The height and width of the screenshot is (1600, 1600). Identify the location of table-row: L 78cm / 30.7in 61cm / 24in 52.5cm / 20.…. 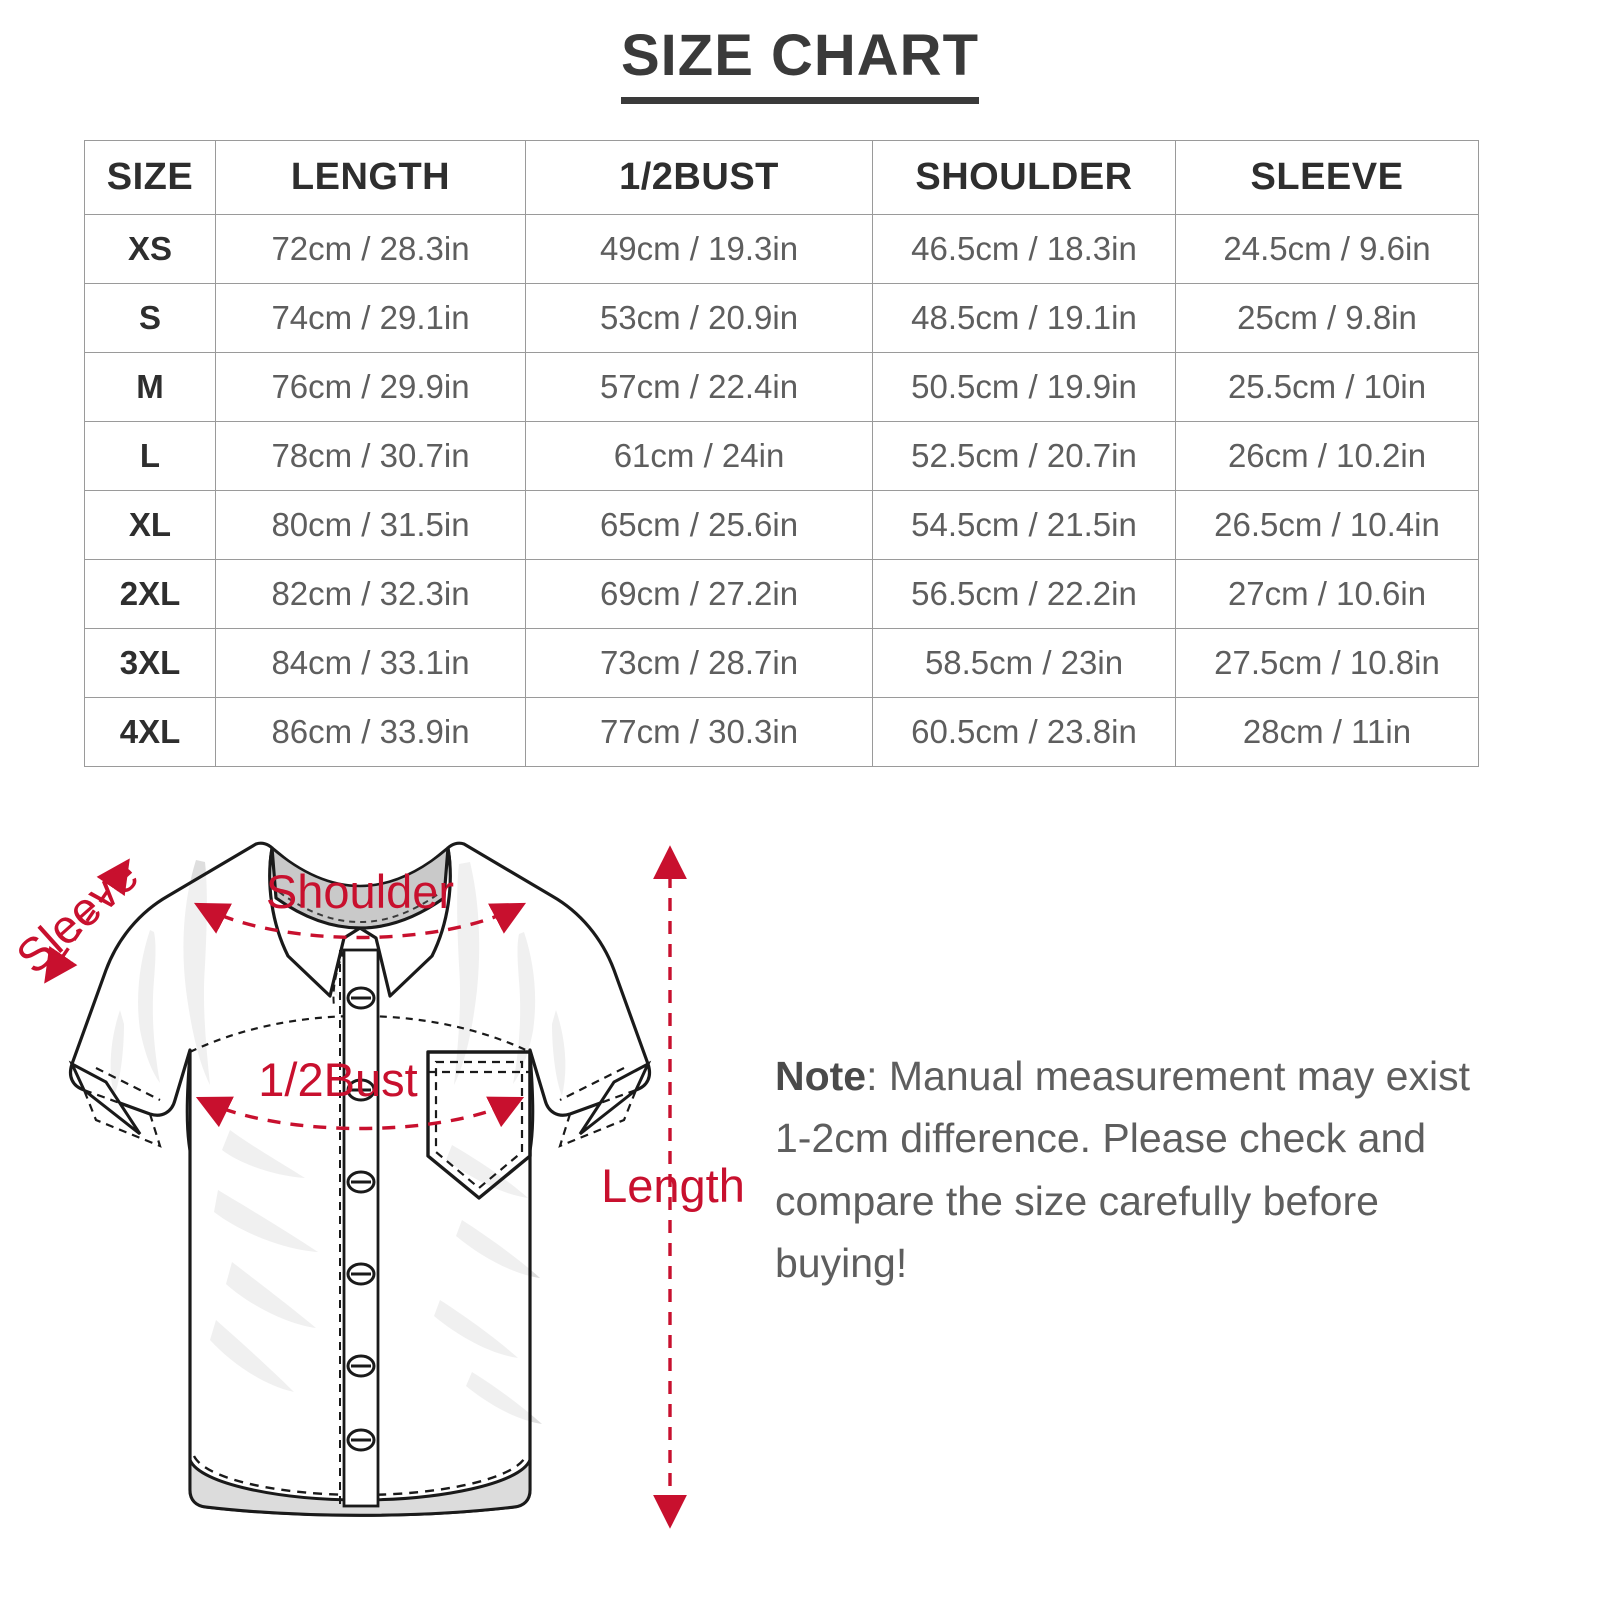
(781, 456).